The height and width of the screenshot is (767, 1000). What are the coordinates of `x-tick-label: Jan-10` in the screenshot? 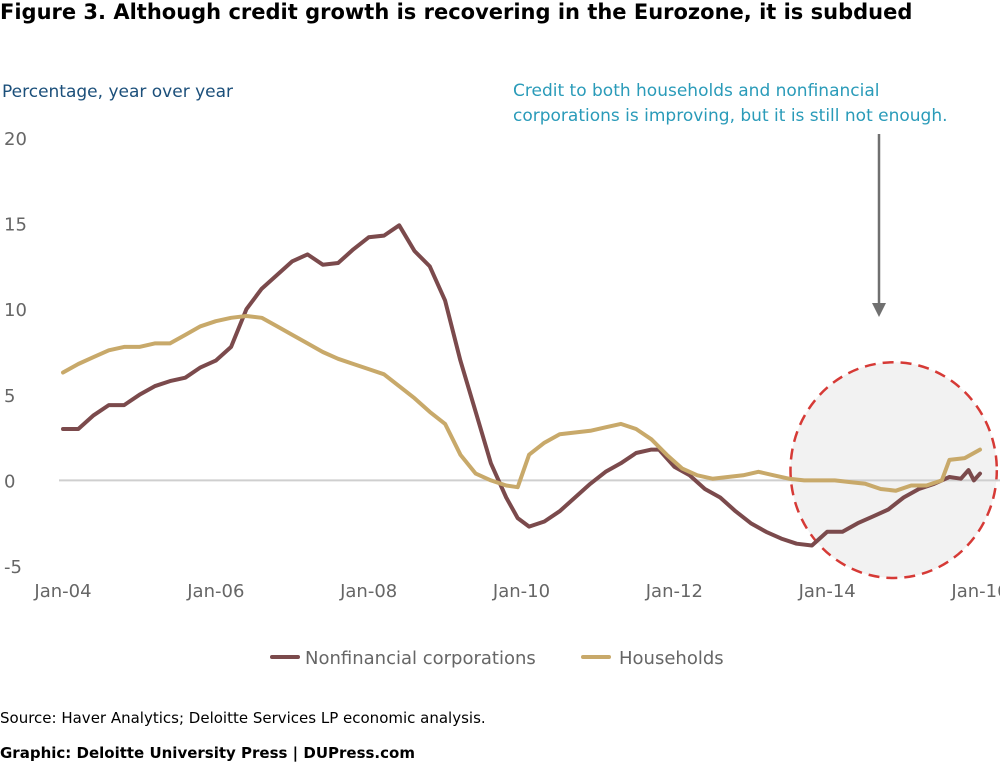 It's located at (521, 591).